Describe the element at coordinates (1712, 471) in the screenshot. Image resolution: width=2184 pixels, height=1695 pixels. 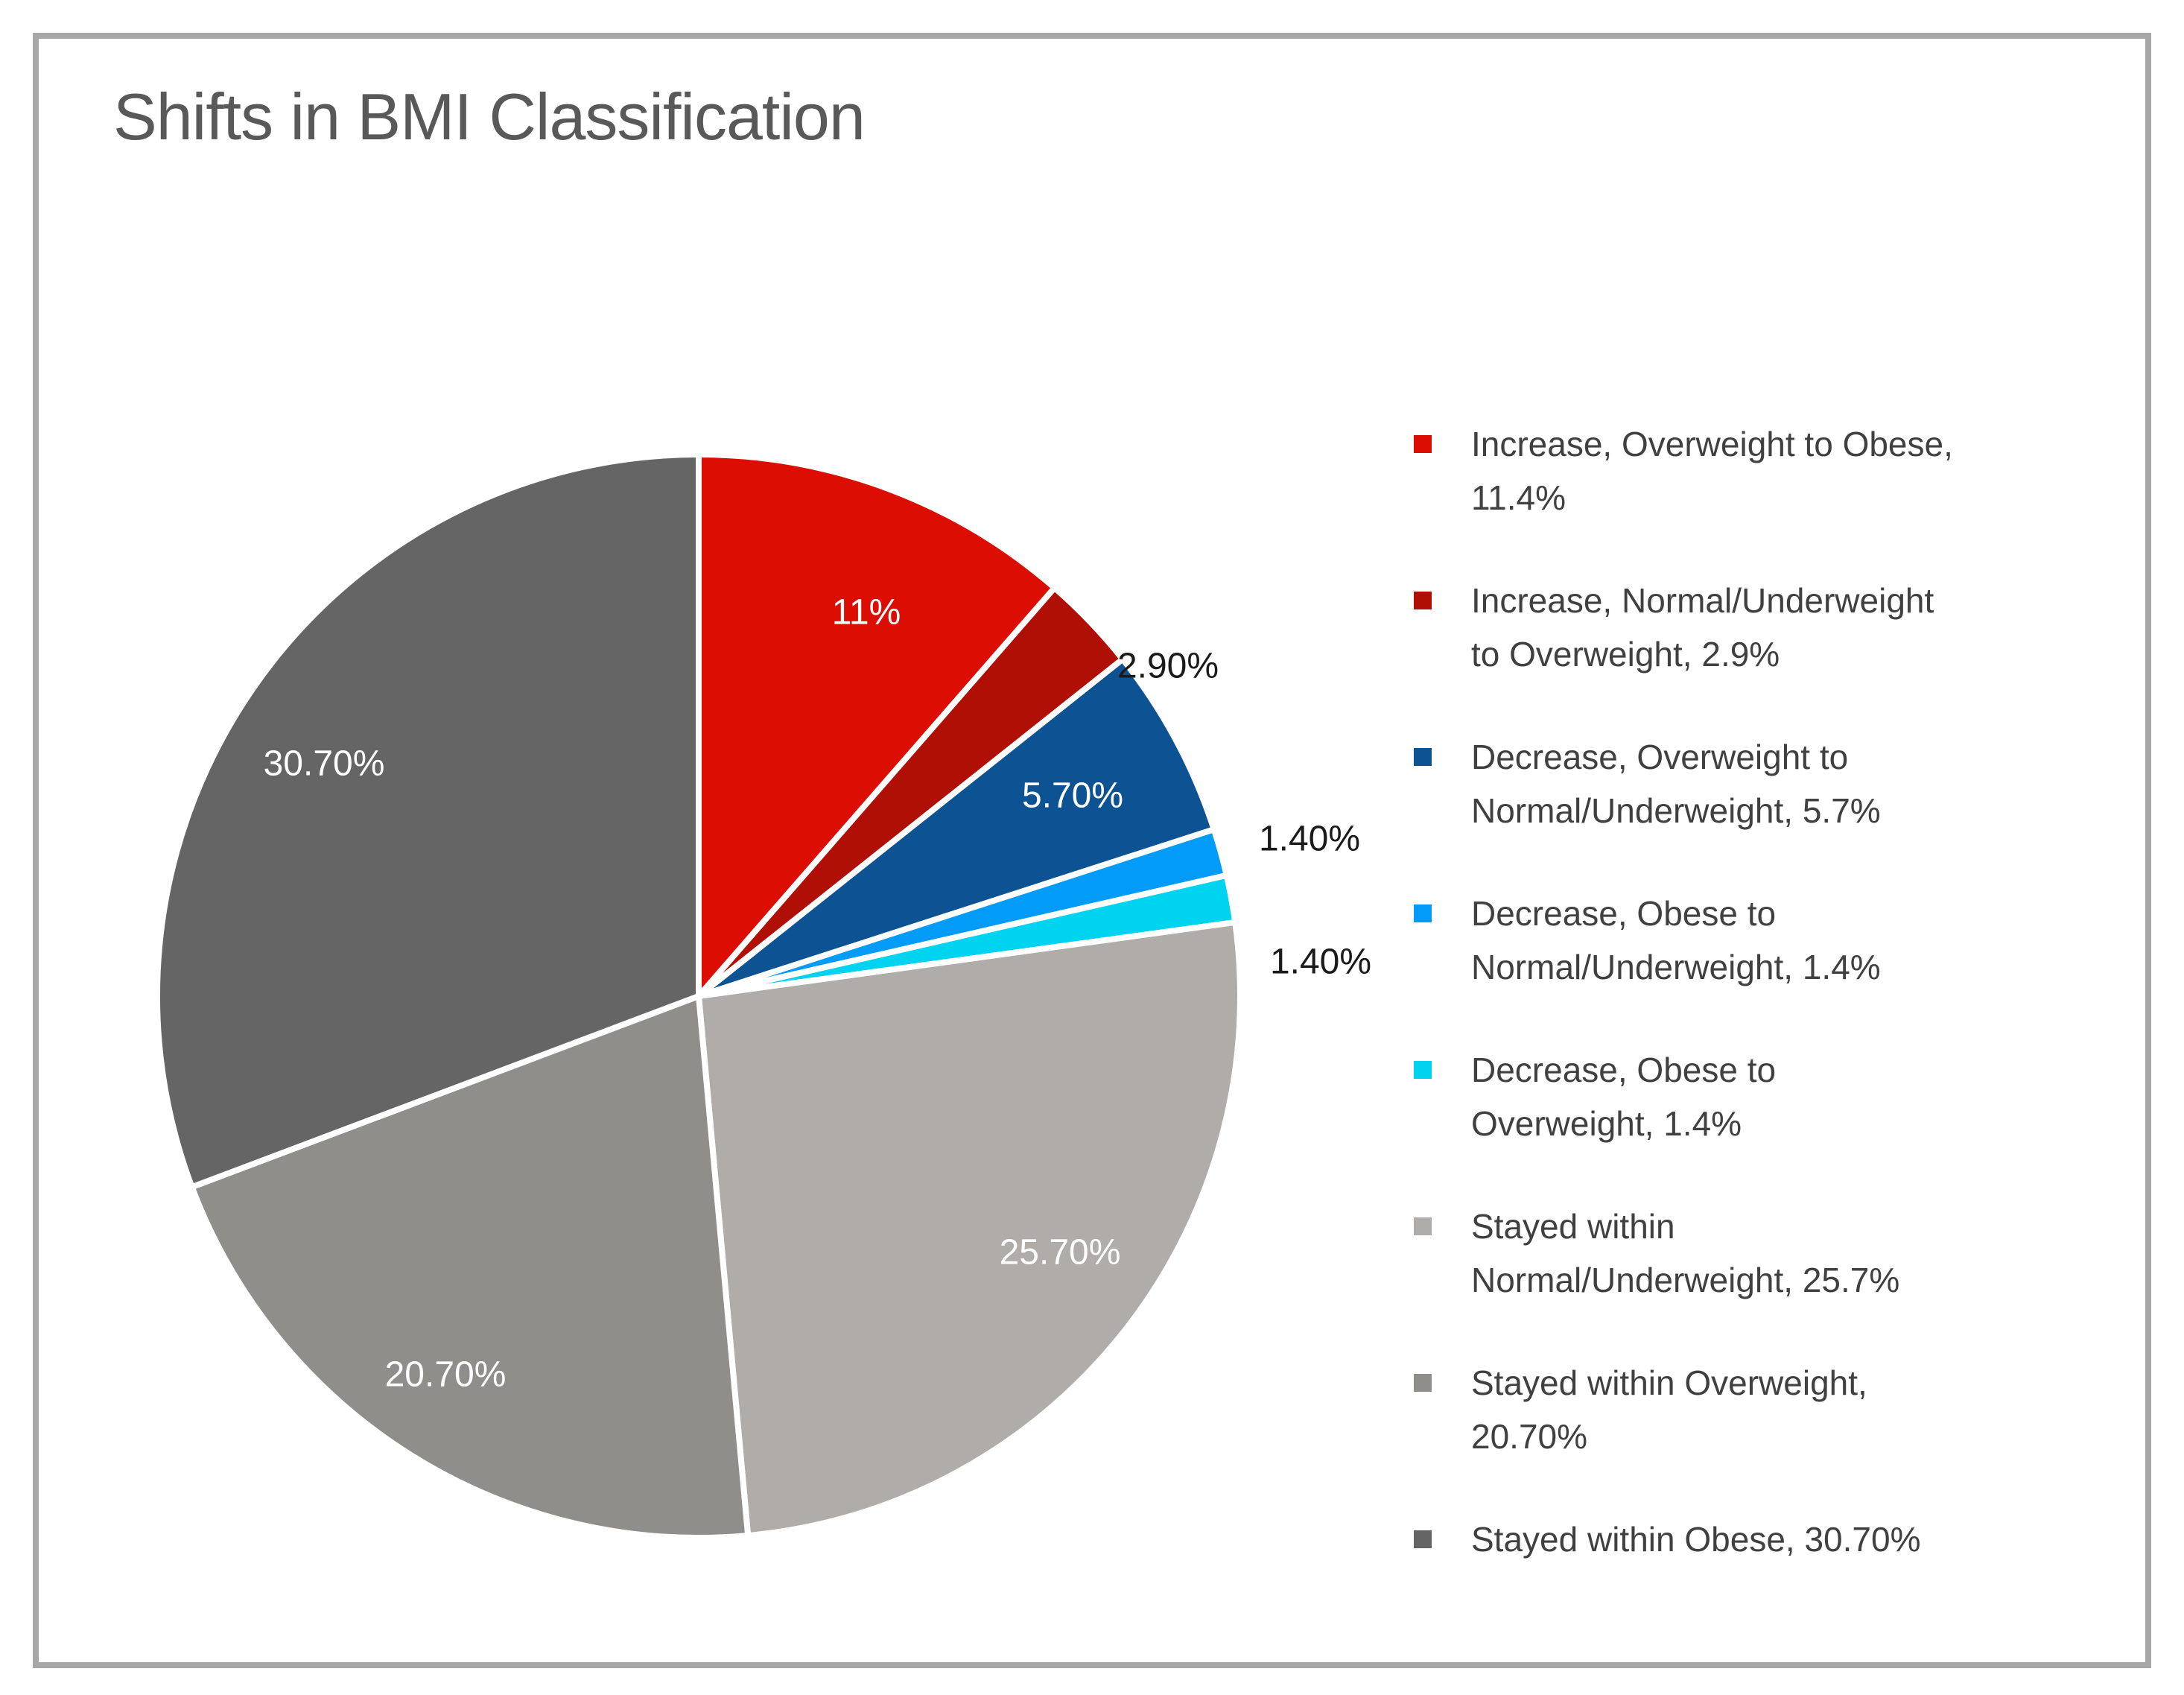
I see `legend-entry-text: Increase, Overweight to Obese, 11.4%` at that location.